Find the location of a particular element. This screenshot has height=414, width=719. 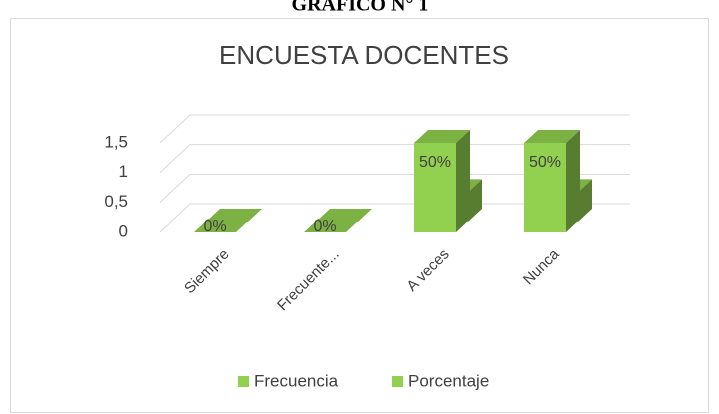

legend-label: Porcentaje is located at coordinates (448, 380).